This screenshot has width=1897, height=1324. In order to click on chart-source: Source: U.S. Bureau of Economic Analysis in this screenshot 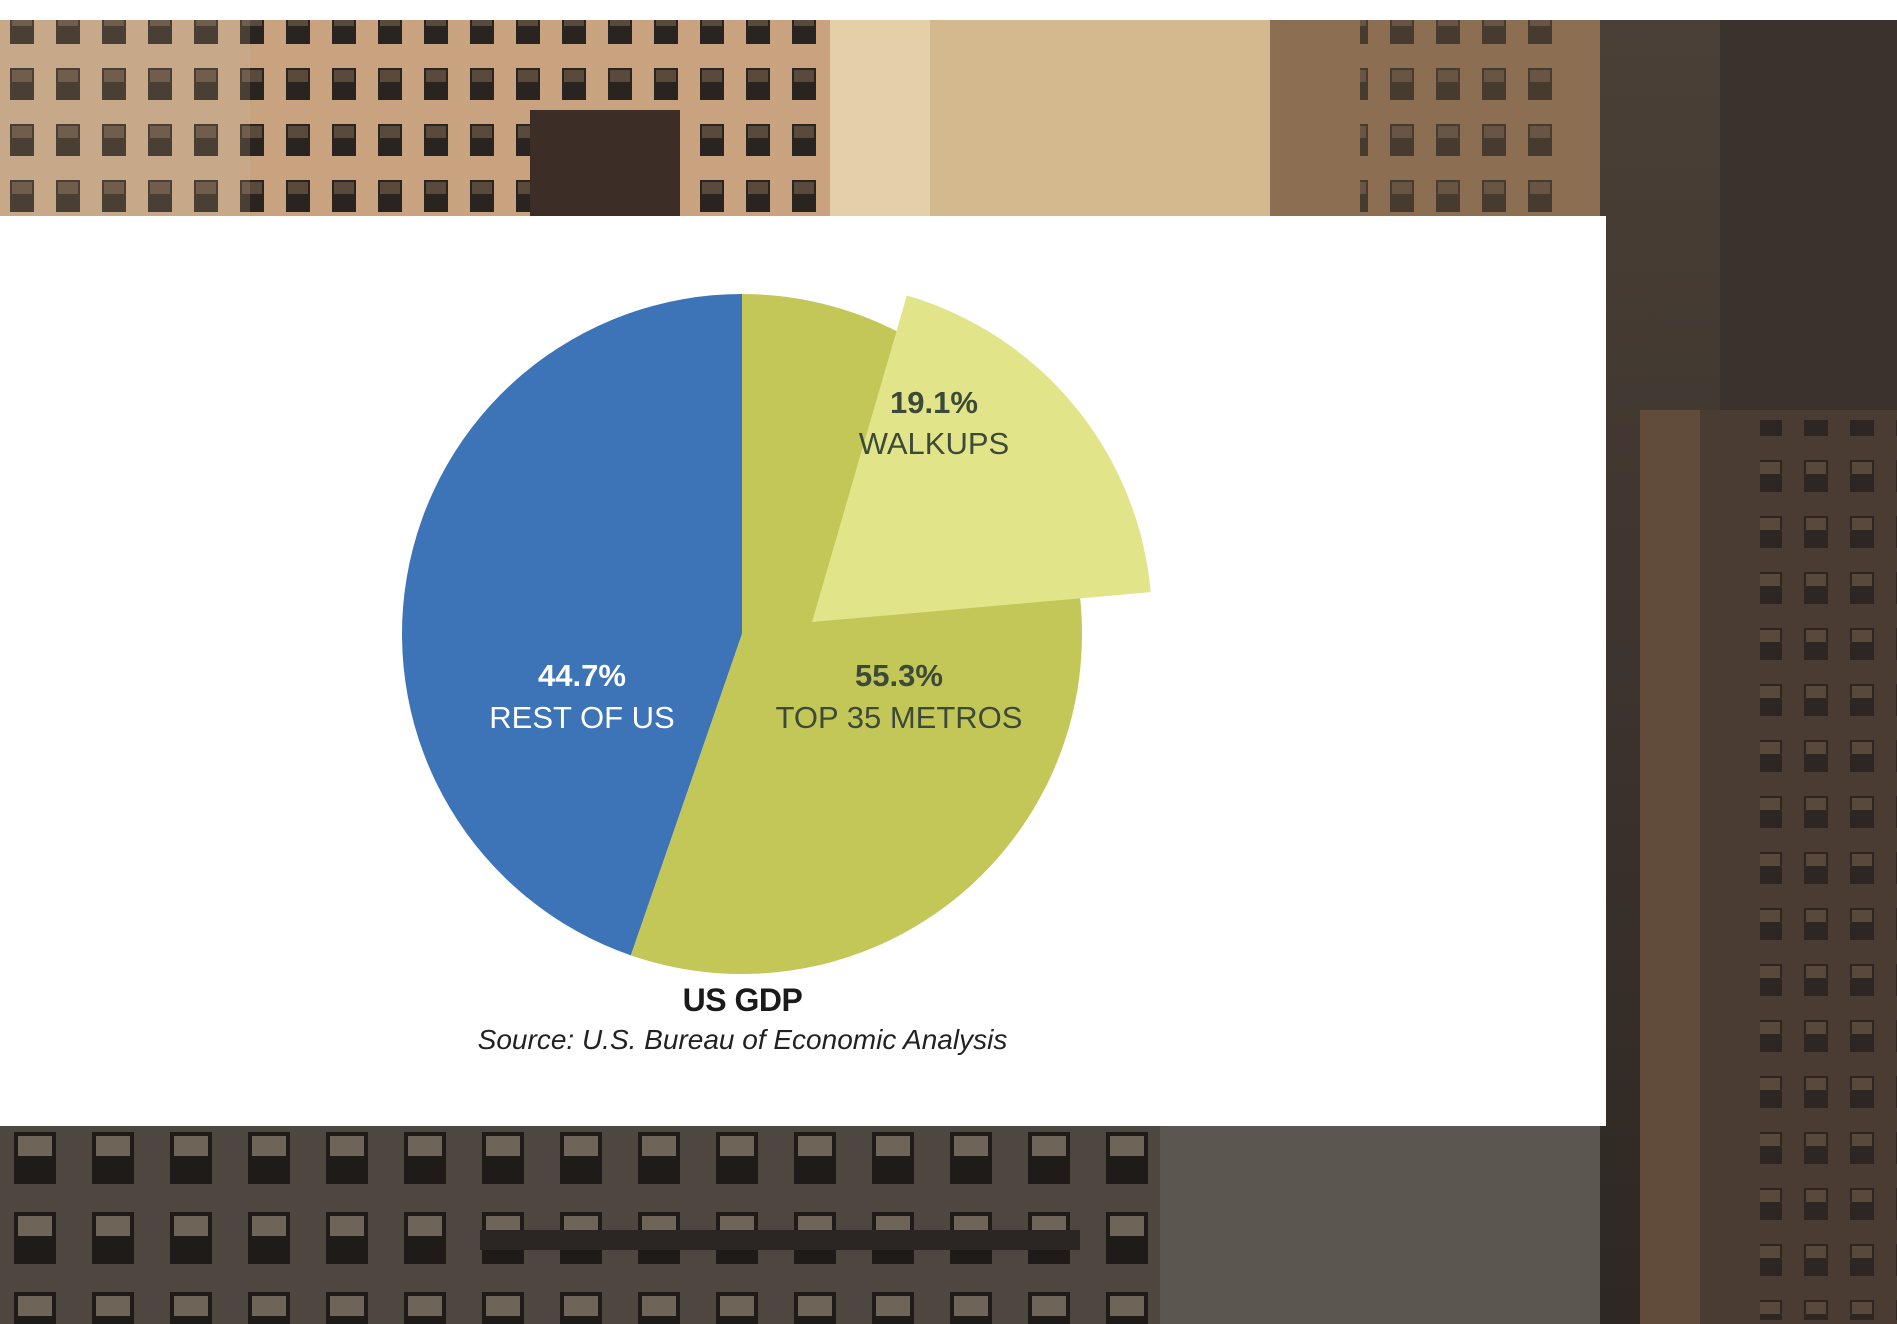, I will do `click(742, 1039)`.